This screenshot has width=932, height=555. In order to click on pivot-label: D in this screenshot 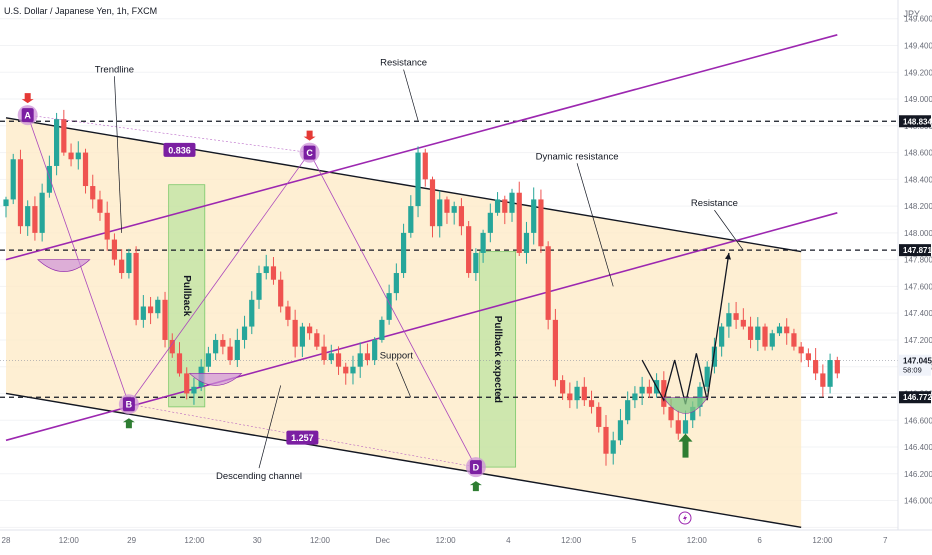, I will do `click(476, 467)`.